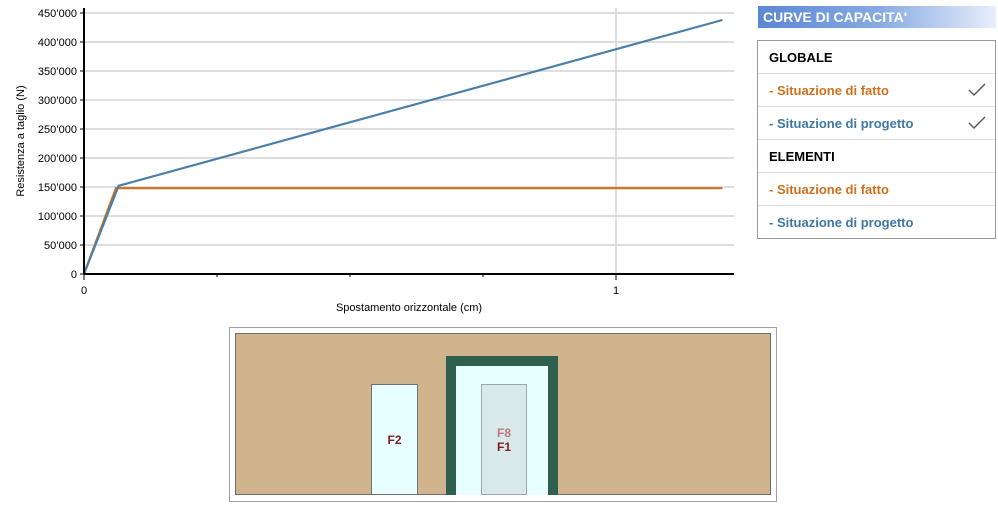 The height and width of the screenshot is (505, 998). I want to click on y-tick-label: 50’000, so click(60, 246).